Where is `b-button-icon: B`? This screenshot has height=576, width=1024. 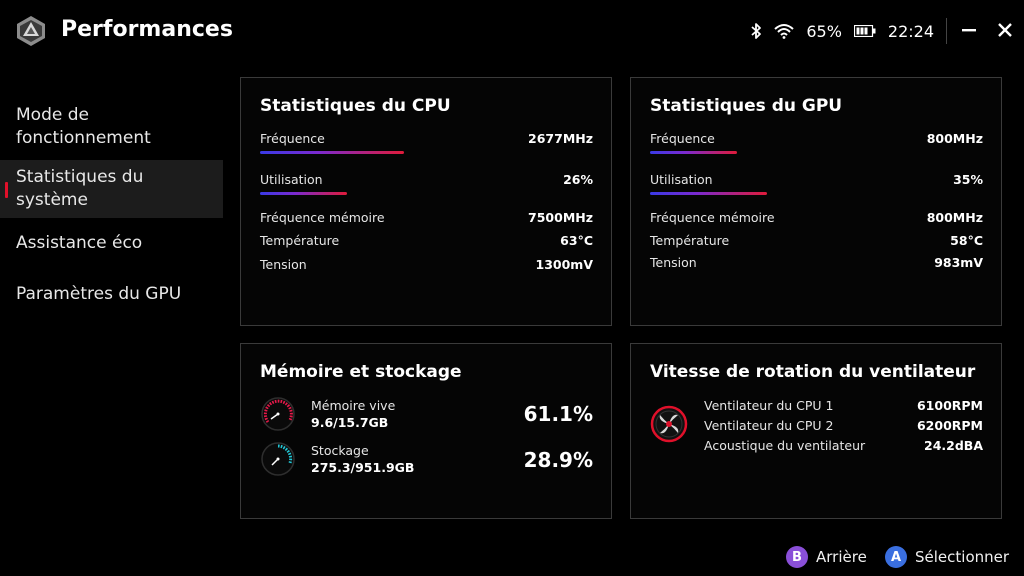
b-button-icon: B is located at coordinates (797, 557).